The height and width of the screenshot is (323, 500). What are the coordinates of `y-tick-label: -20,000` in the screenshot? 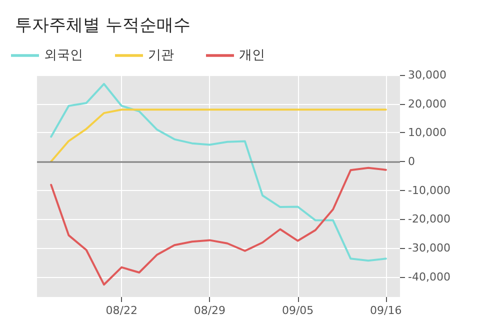 It's located at (429, 219).